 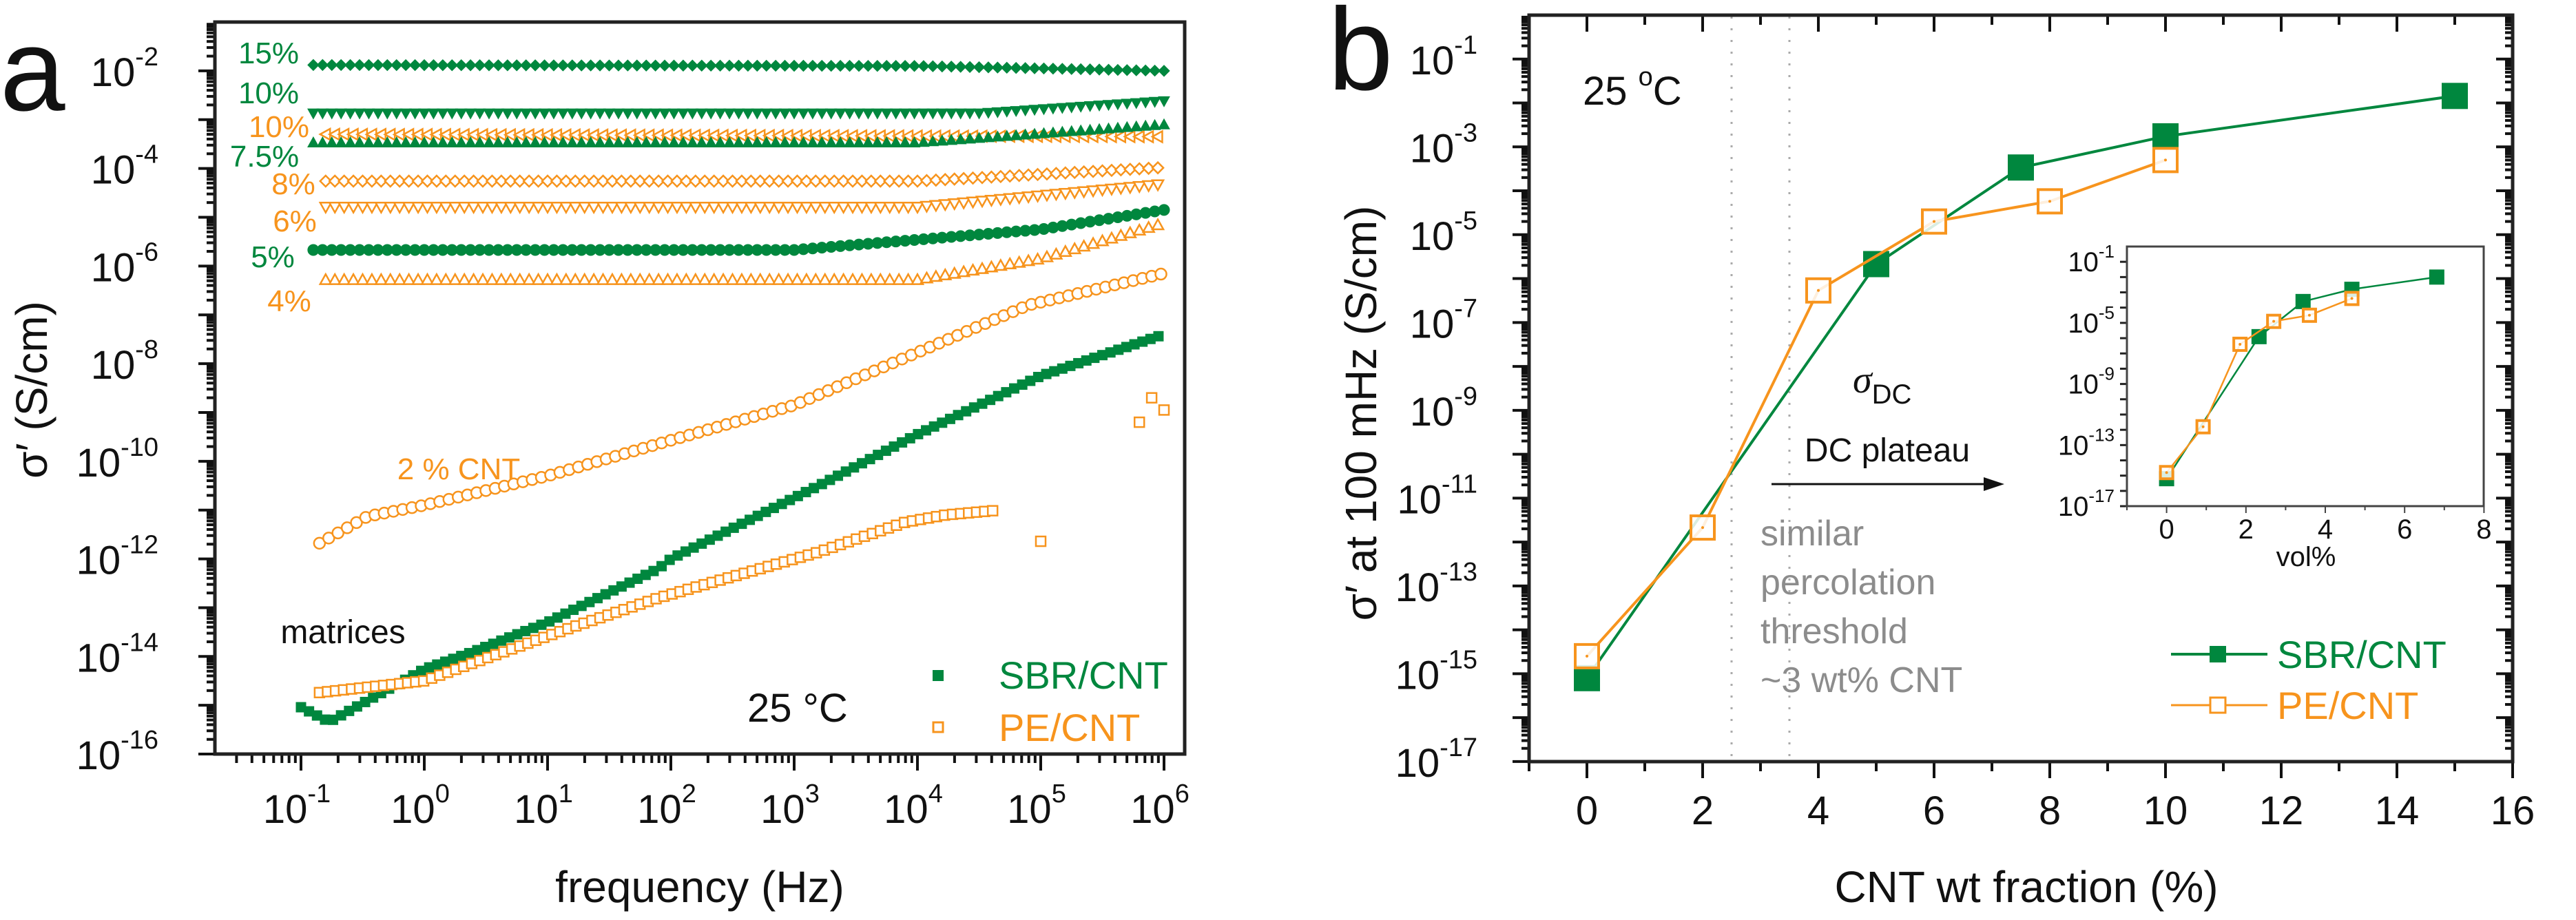 What do you see at coordinates (1887, 450) in the screenshot?
I see `dc-plateau-label: DC plateau` at bounding box center [1887, 450].